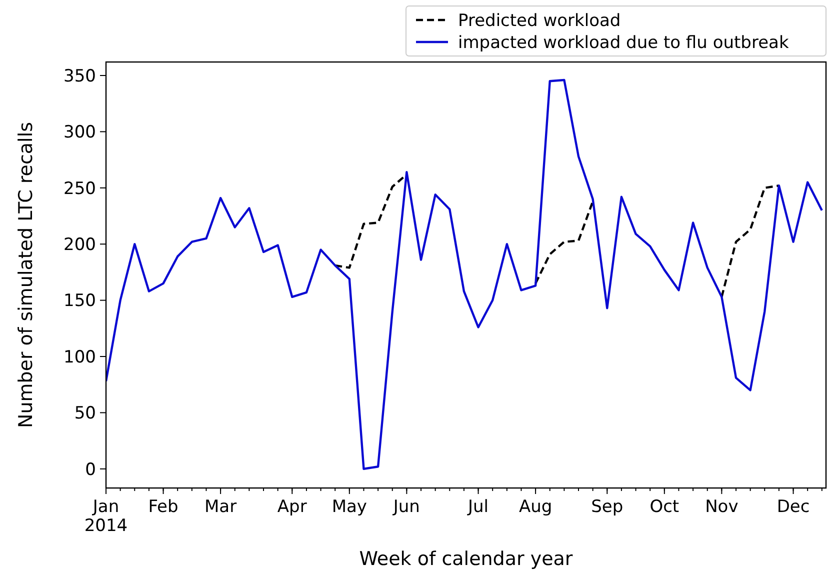 This screenshot has height=573, width=830. What do you see at coordinates (793, 507) in the screenshot?
I see `x-tick-label: Dec` at bounding box center [793, 507].